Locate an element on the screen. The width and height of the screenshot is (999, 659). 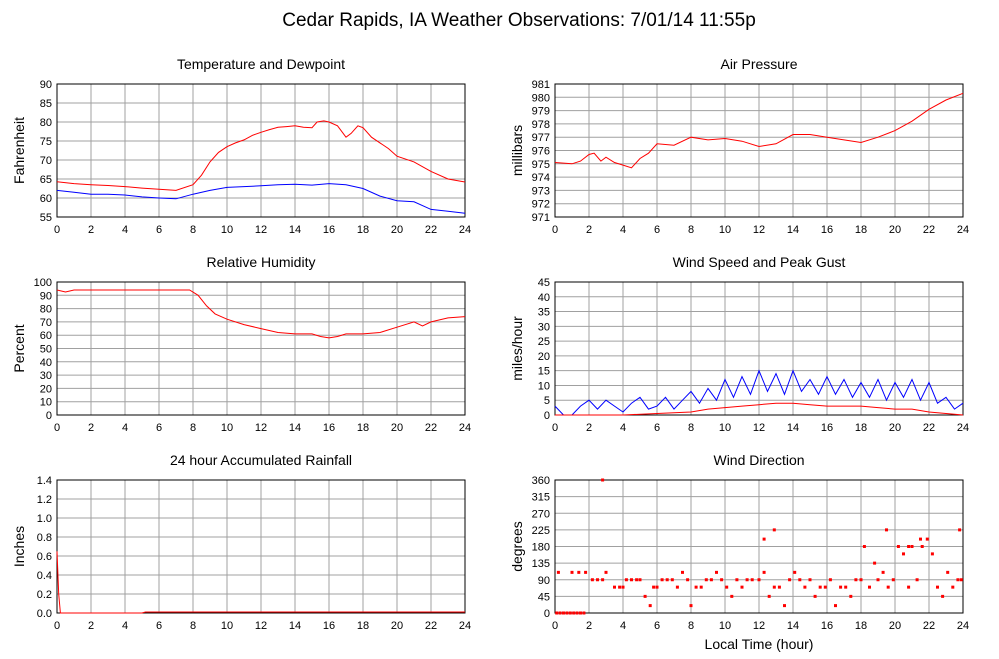
x-tick-label: 12 is located at coordinates (759, 230).